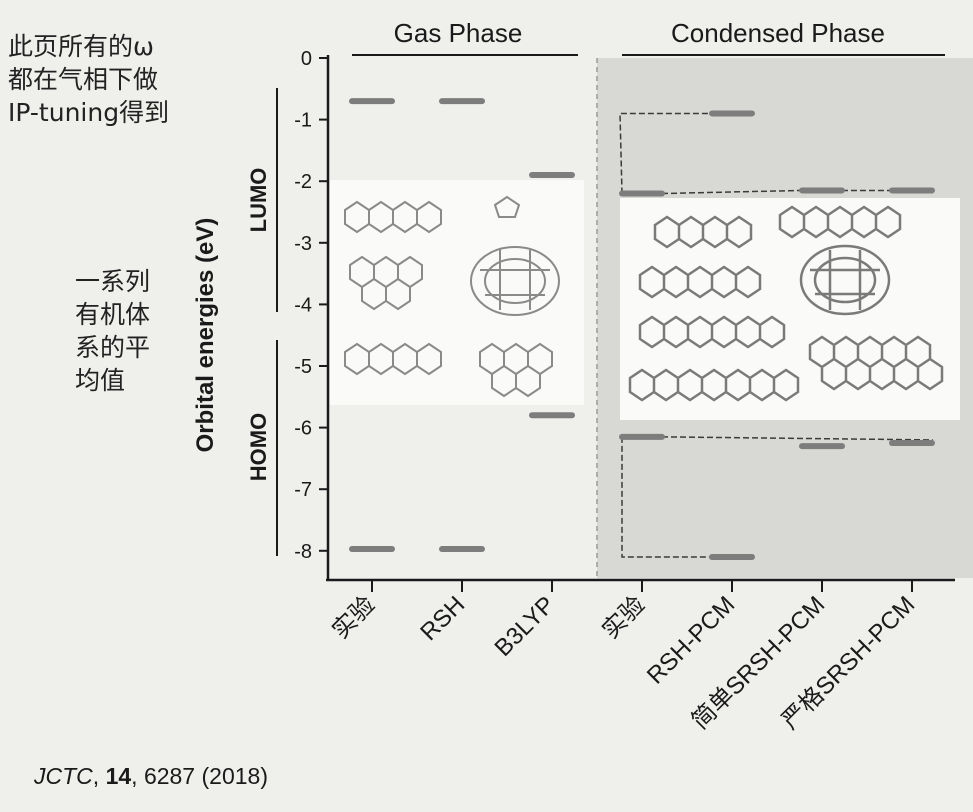 The image size is (973, 812). I want to click on note-top-line-1: 此页所有的ω, so click(81, 46).